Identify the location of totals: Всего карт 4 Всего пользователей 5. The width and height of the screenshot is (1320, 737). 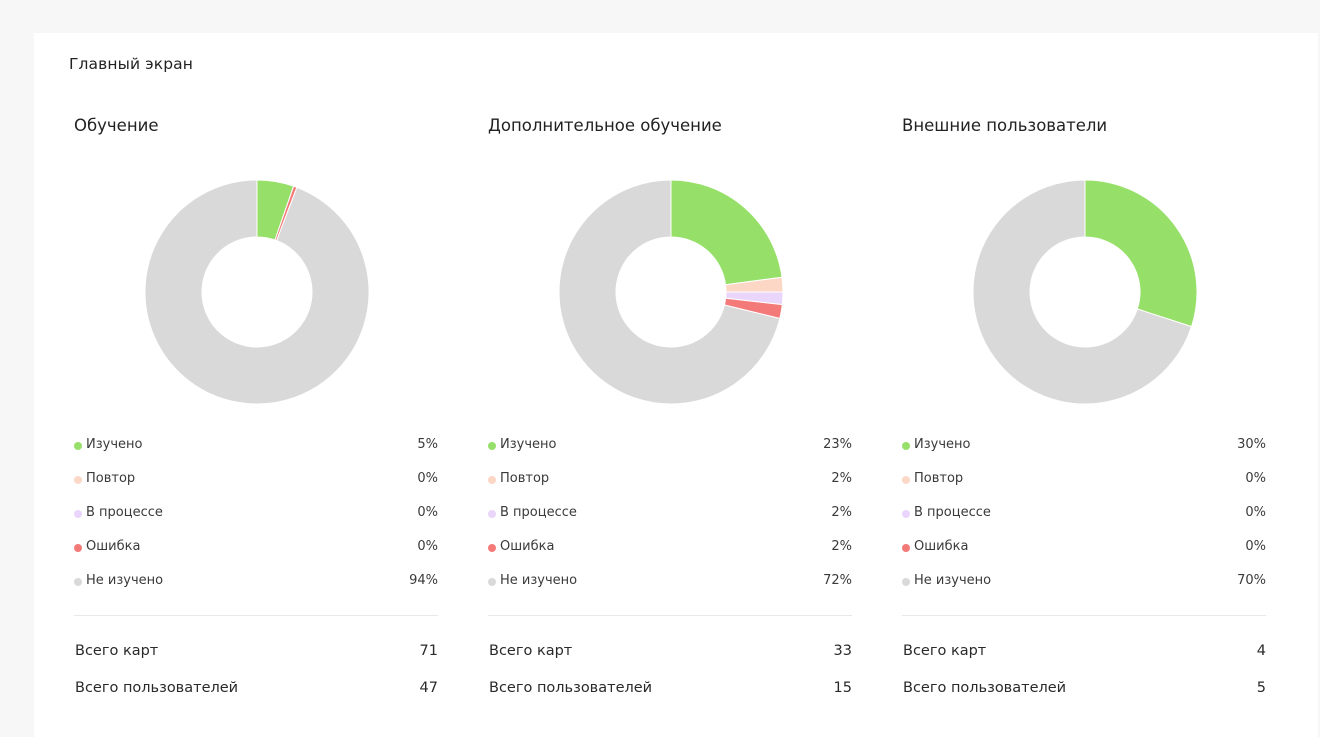
(1084, 678).